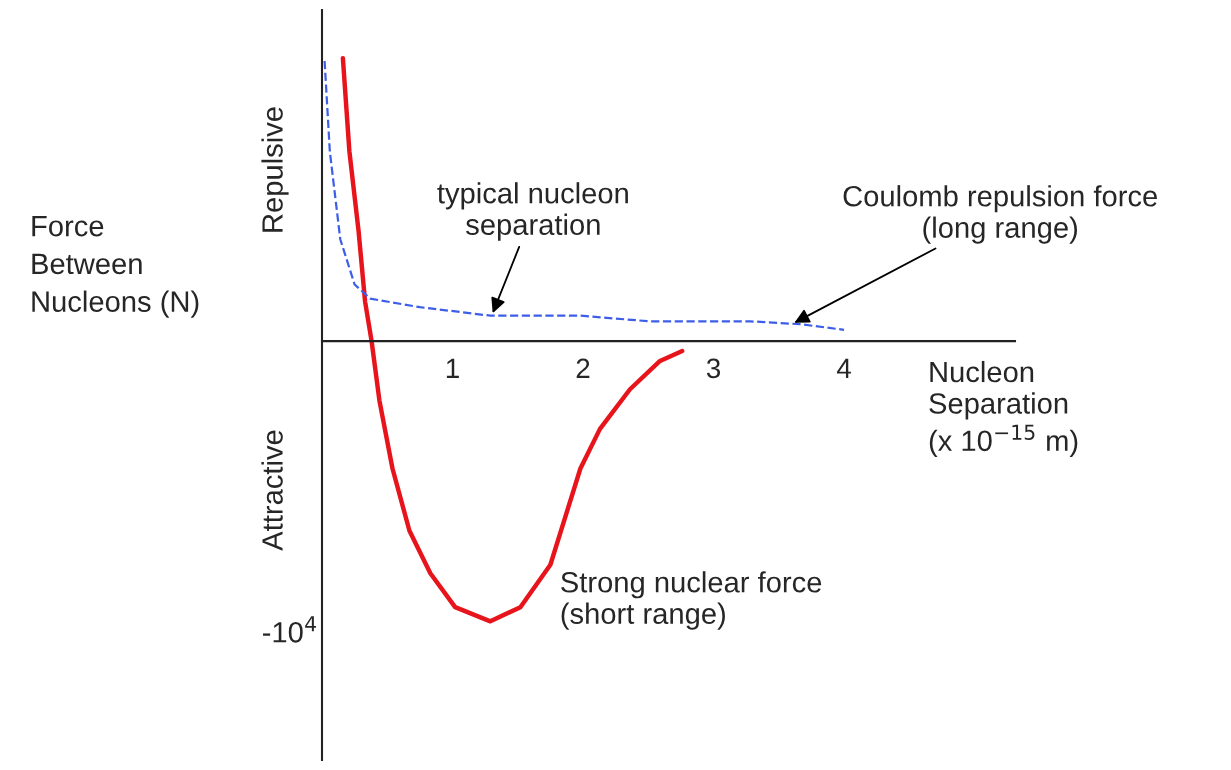  I want to click on x-tick-label: 3, so click(713, 368).